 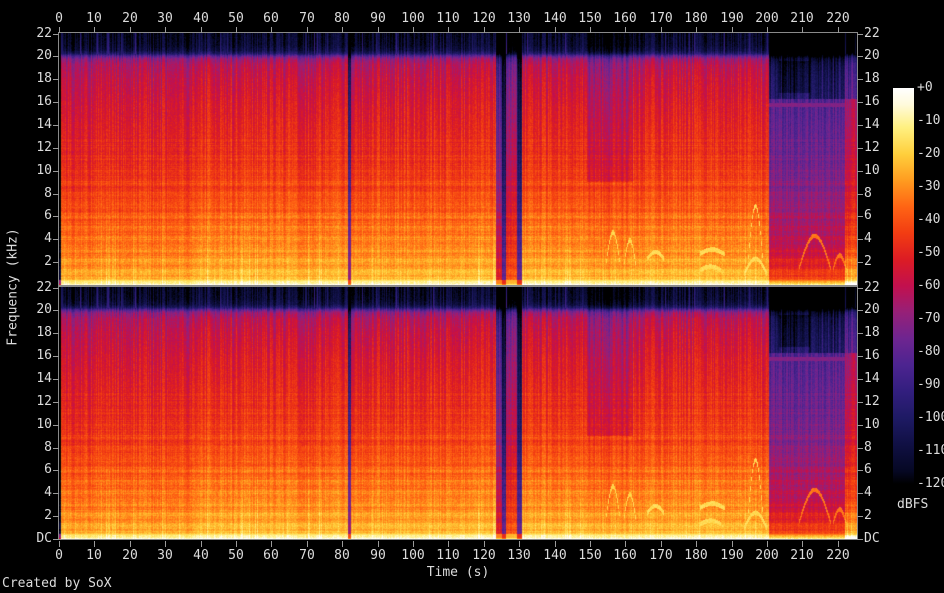 What do you see at coordinates (448, 18) in the screenshot?
I see `time-tick-label-top: 110` at bounding box center [448, 18].